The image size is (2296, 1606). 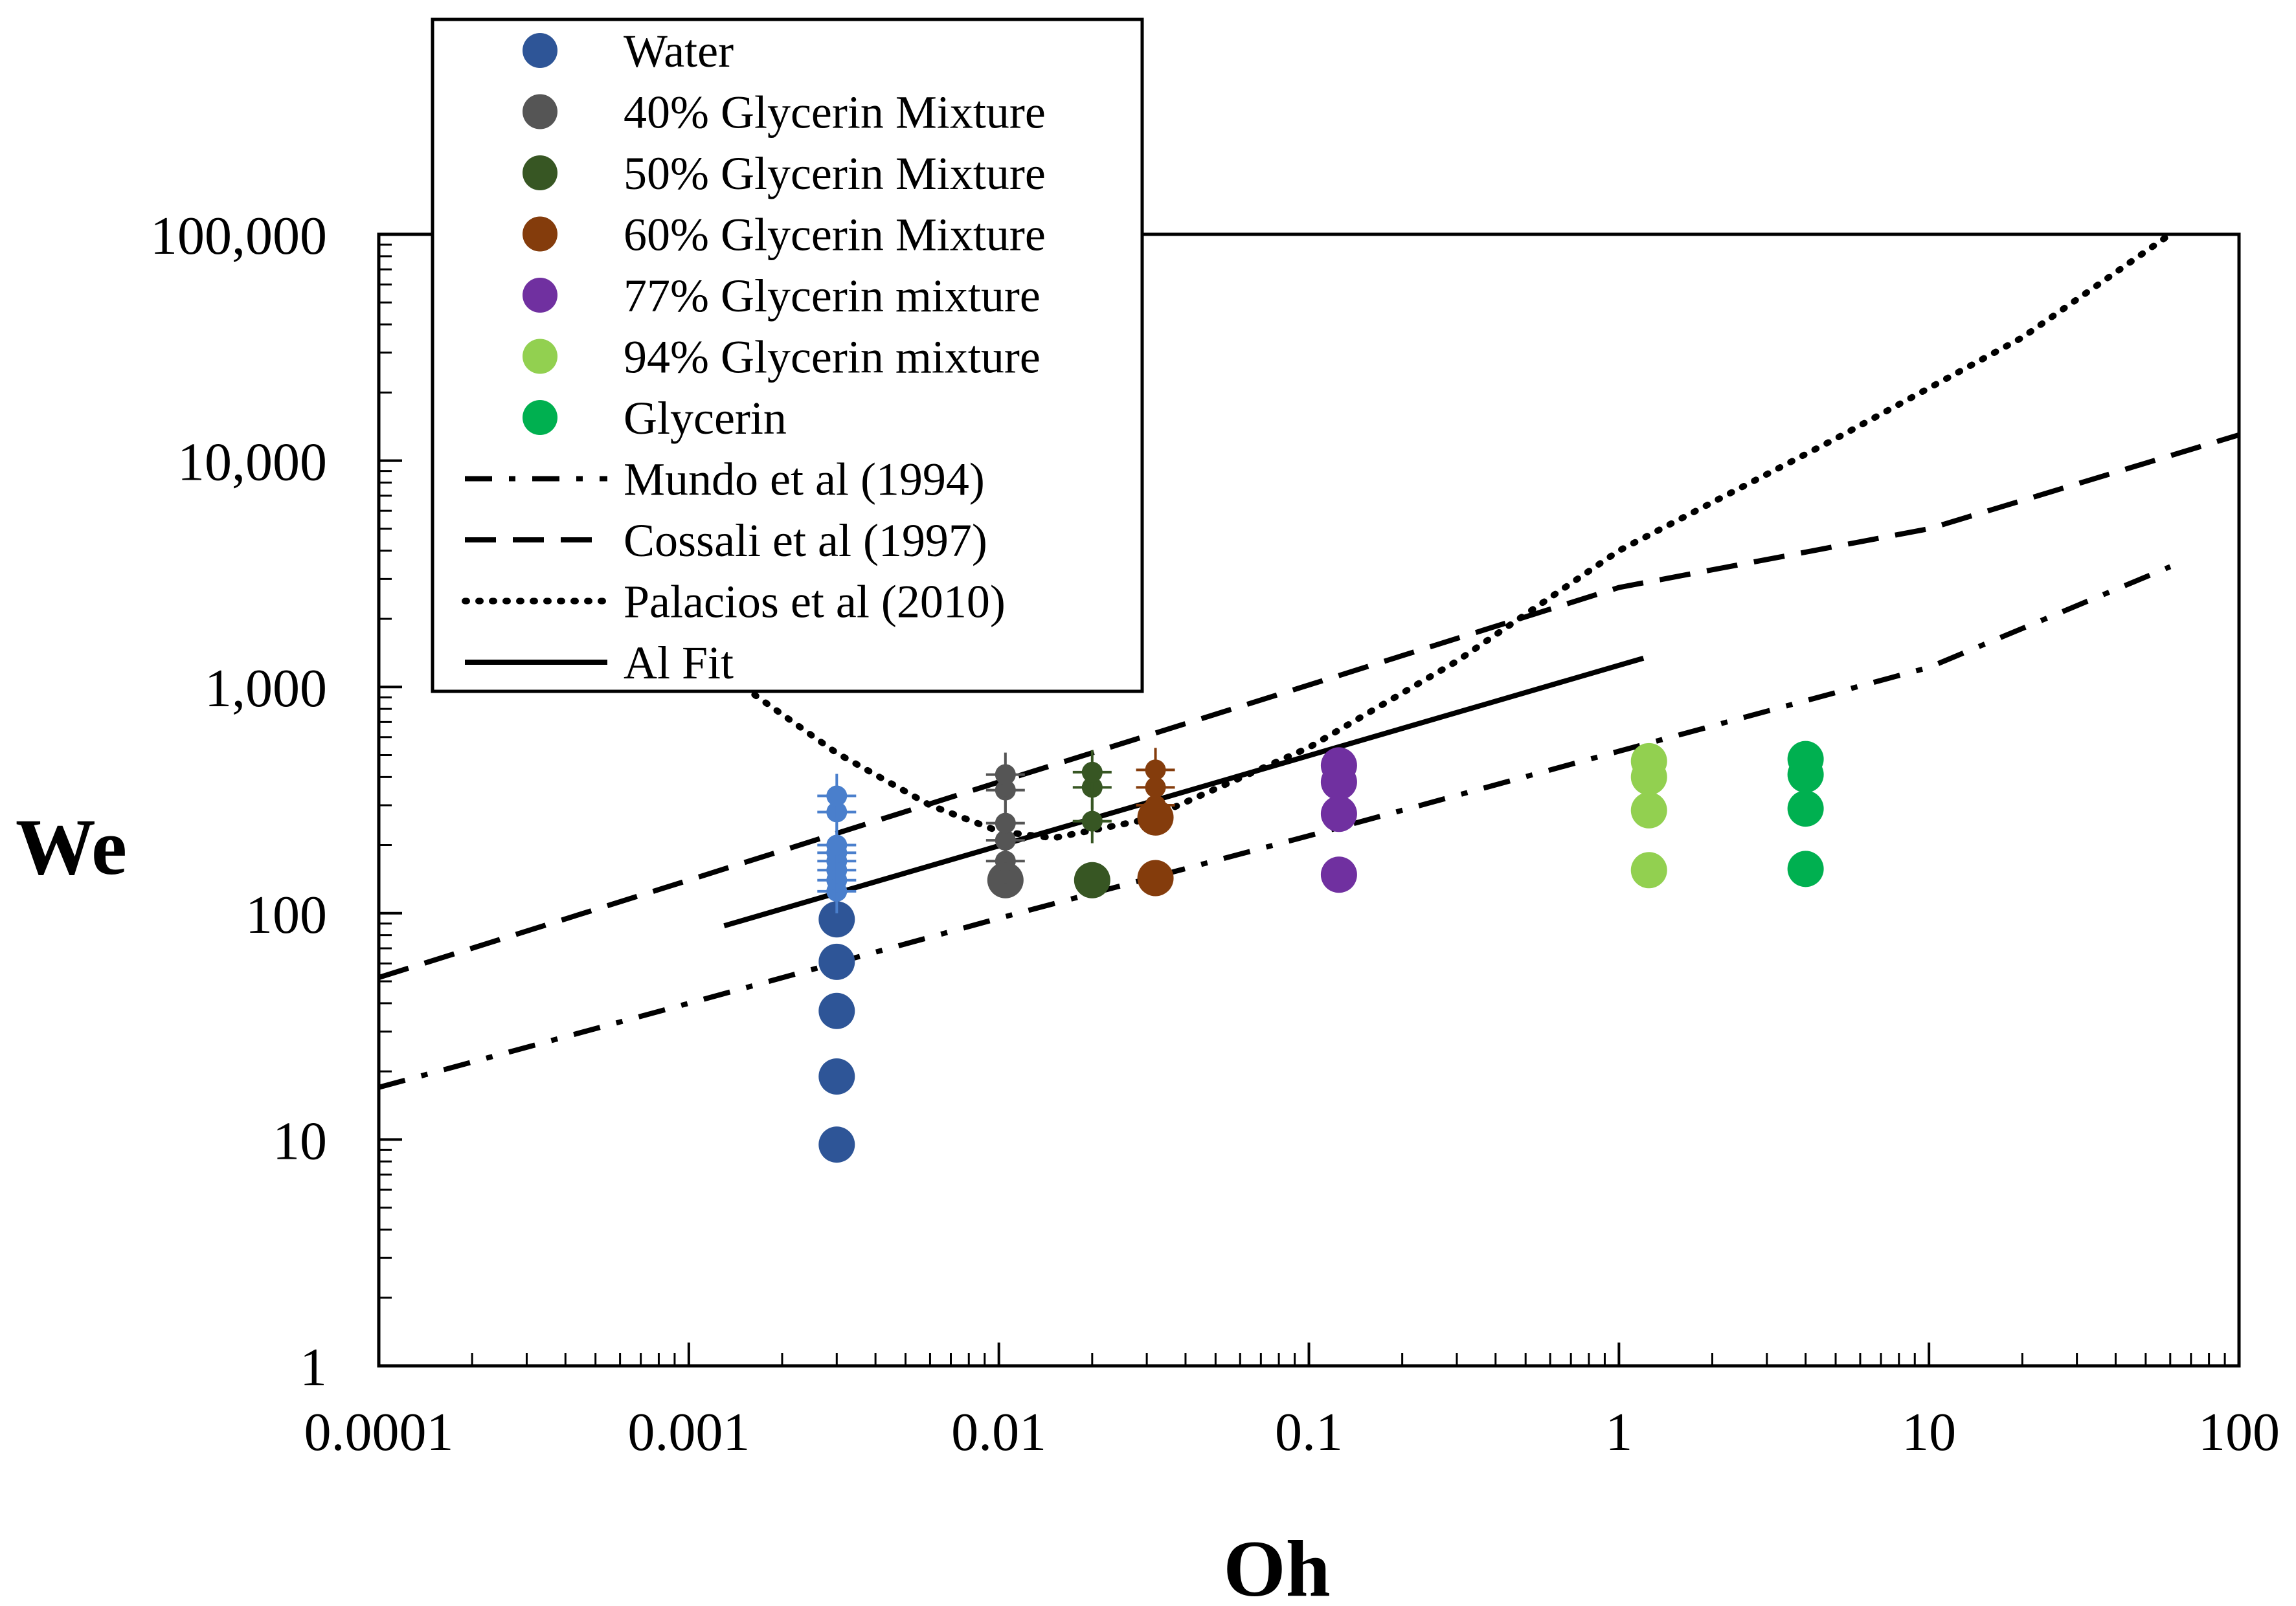 I want to click on legend-label: Cossali et al (1997), so click(x=805, y=540).